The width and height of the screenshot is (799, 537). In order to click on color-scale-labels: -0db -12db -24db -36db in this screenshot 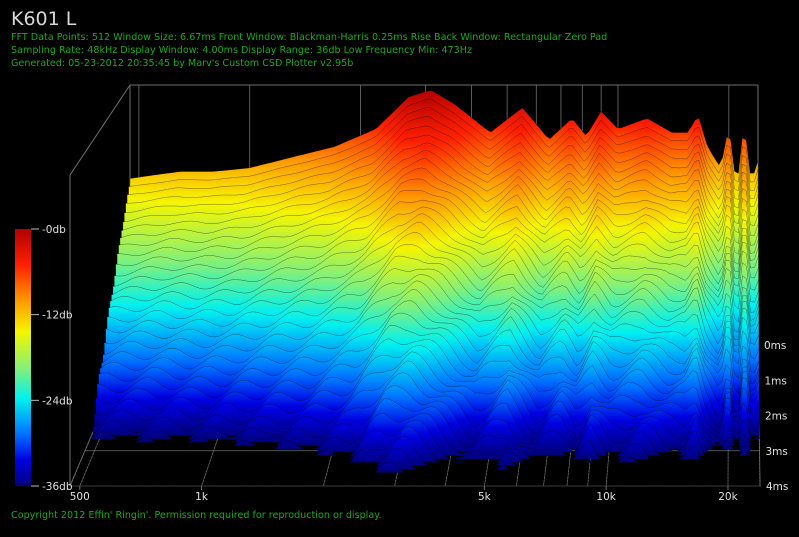, I will do `click(52, 358)`.